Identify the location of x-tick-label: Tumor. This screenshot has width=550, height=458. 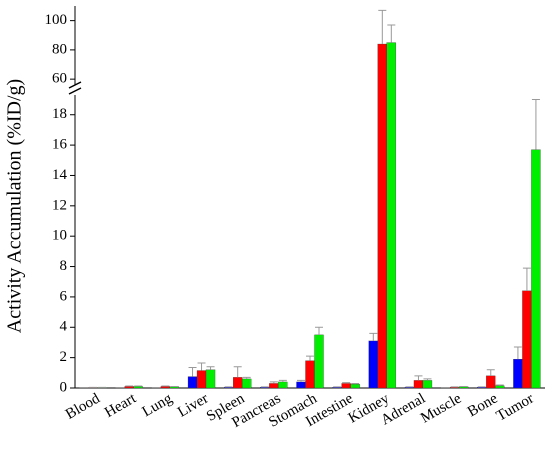
(515, 408).